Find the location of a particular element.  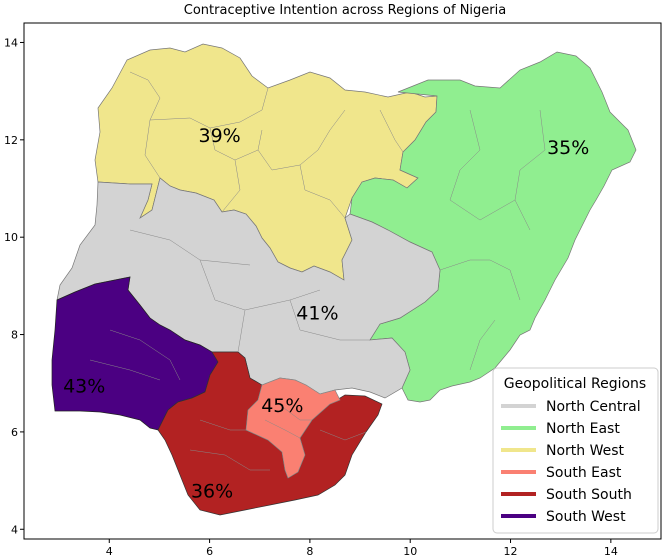

y-tick-label: 14 is located at coordinates (11, 42).